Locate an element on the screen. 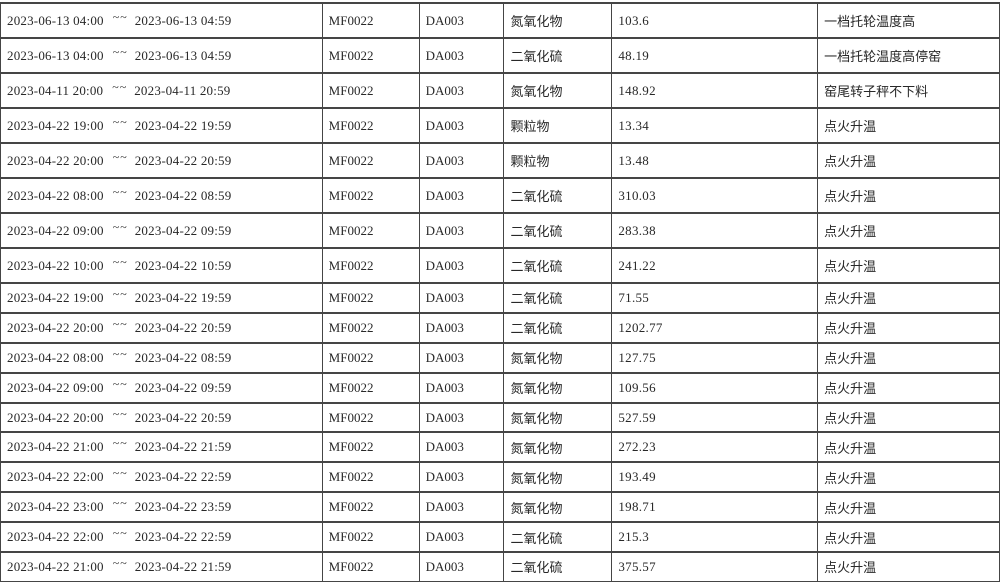 The width and height of the screenshot is (1000, 582). time-end: 2023-04-22 10:59 is located at coordinates (183, 265).